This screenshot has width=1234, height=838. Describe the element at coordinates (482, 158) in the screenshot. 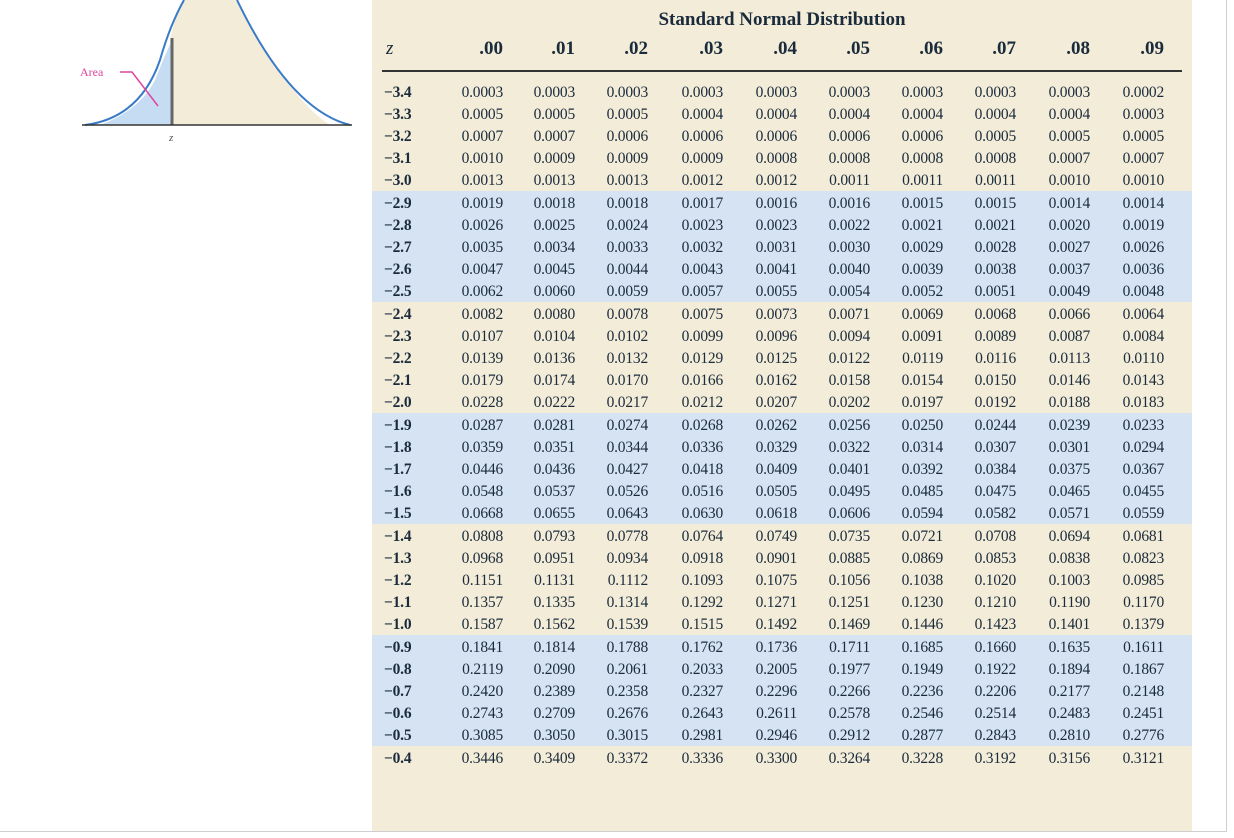

I see `probability-cell: 0.0010` at that location.